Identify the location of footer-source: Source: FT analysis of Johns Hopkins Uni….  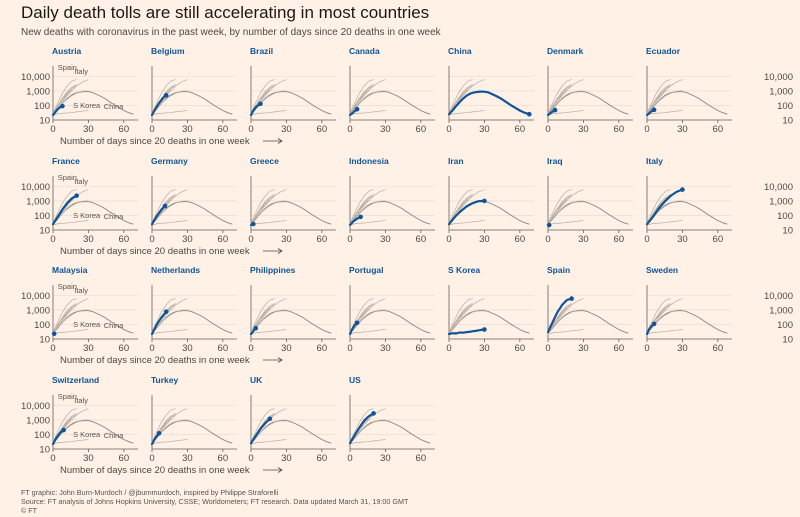
(215, 501).